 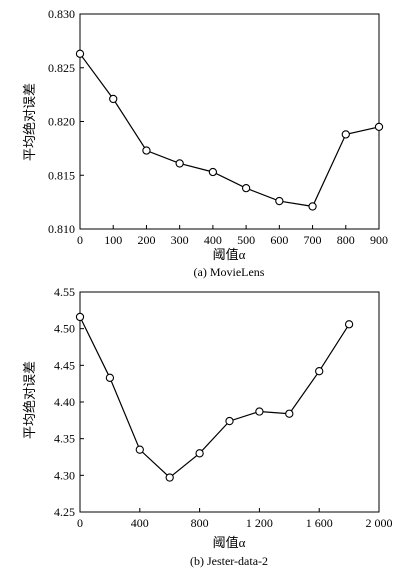 What do you see at coordinates (259, 523) in the screenshot?
I see `x-tick-label: 1 200` at bounding box center [259, 523].